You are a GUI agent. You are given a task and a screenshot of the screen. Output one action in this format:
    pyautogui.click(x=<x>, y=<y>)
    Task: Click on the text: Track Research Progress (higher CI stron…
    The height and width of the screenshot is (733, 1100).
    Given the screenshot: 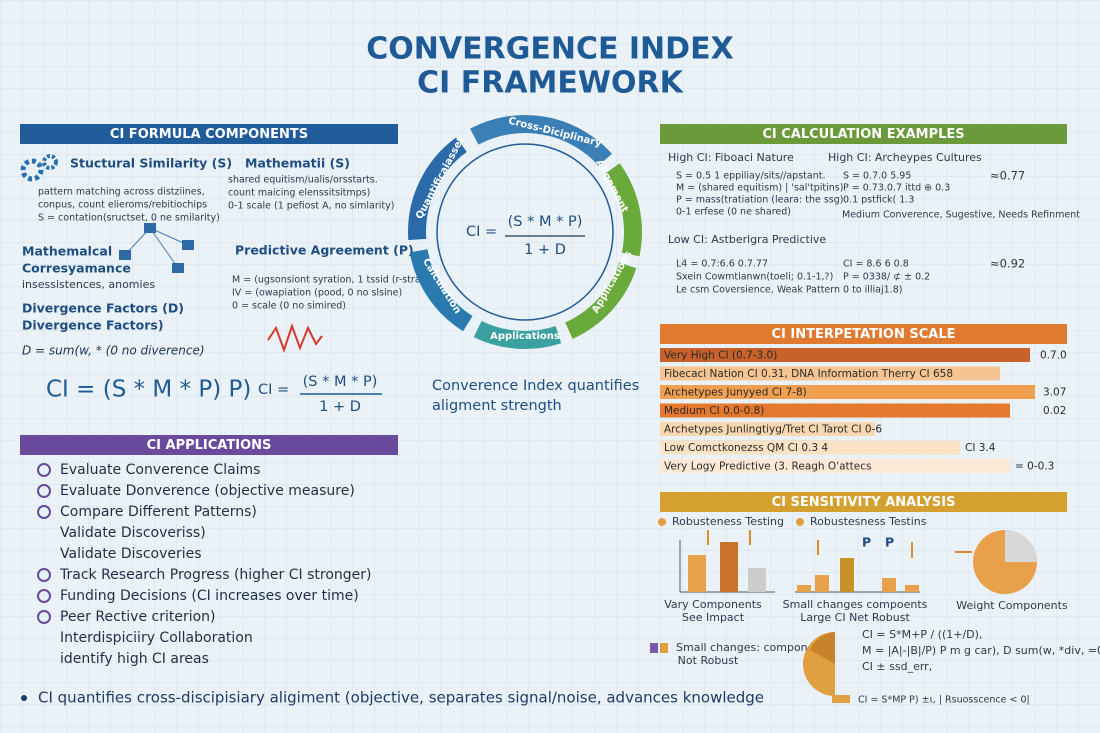 What is the action you would take?
    pyautogui.click(x=215, y=575)
    